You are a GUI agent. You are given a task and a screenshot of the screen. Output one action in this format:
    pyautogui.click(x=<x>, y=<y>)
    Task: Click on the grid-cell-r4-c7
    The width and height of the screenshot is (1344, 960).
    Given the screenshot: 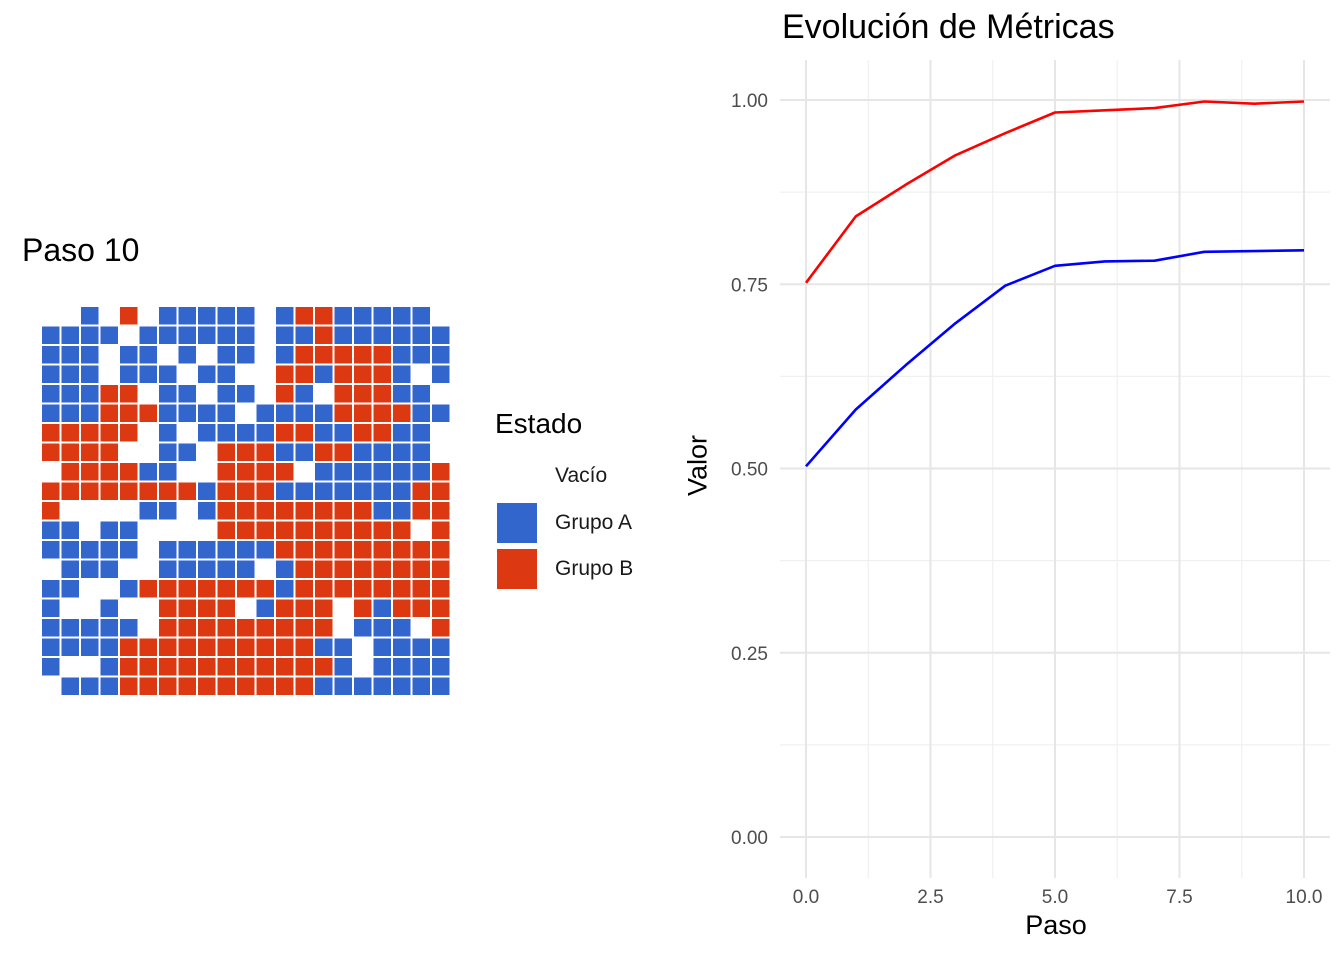 What is the action you would take?
    pyautogui.click(x=187, y=394)
    